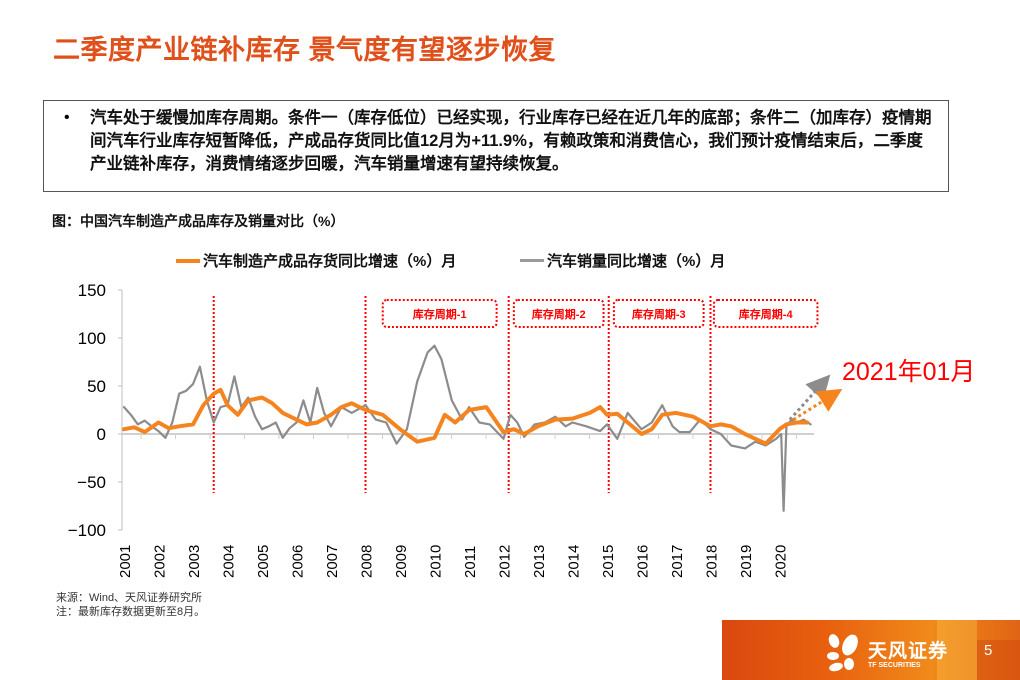  I want to click on x-tick-label: 2011, so click(470, 562).